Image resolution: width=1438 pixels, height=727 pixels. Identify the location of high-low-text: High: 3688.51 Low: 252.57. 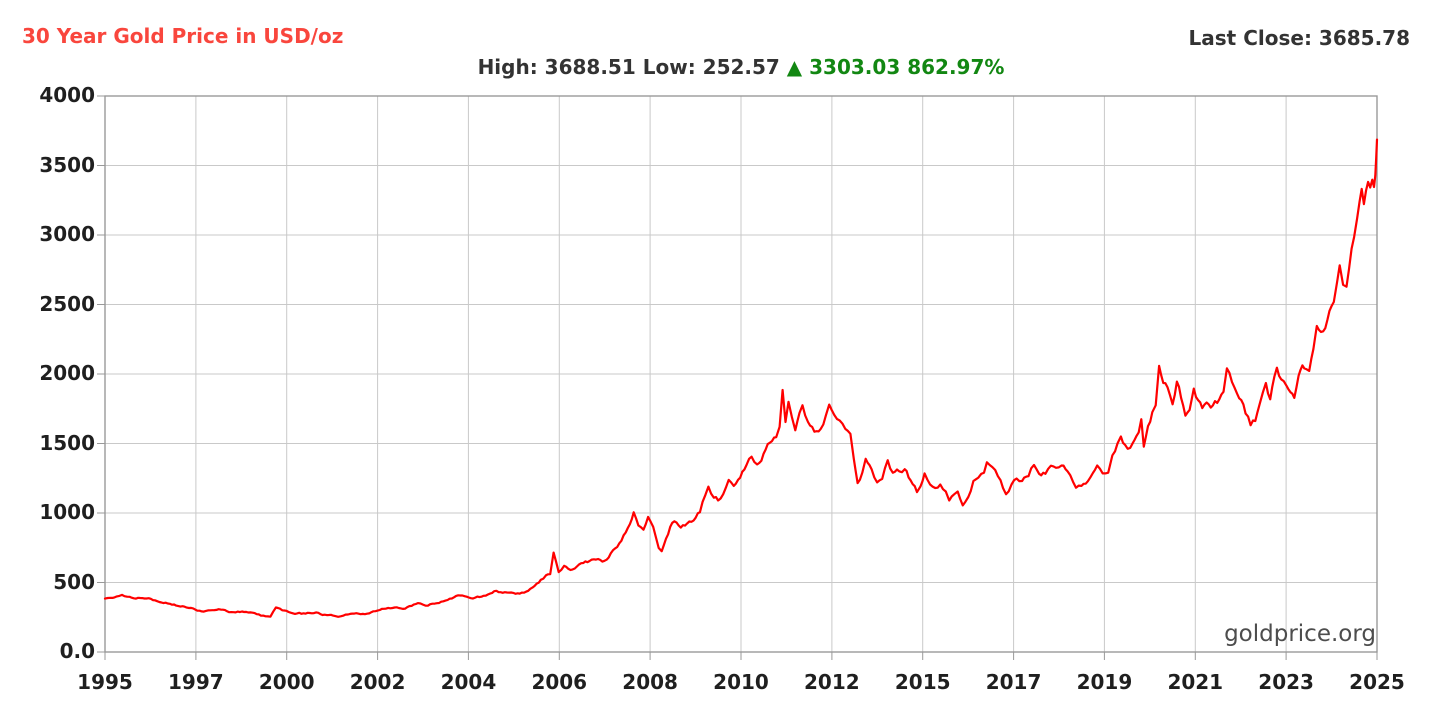
(628, 67).